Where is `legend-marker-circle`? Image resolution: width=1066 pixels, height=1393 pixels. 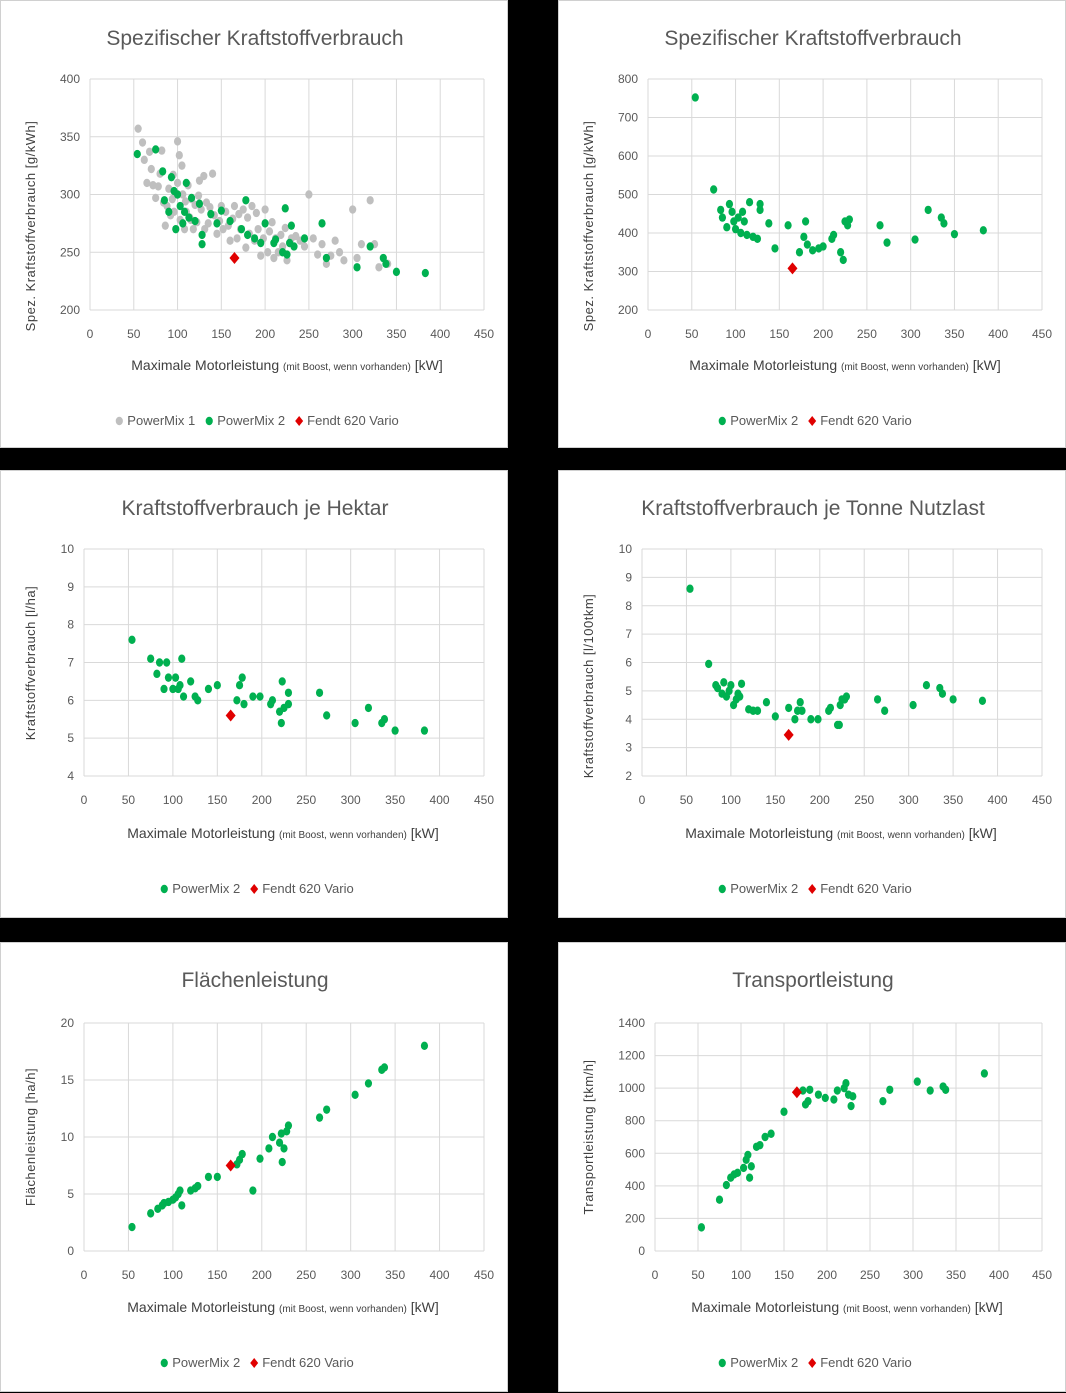
legend-marker-circle is located at coordinates (722, 889).